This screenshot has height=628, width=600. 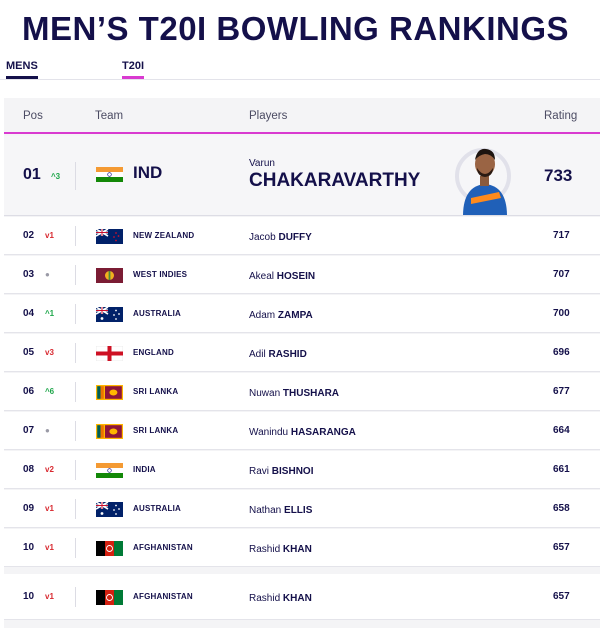 I want to click on movement-indicator: ●, so click(x=47, y=430).